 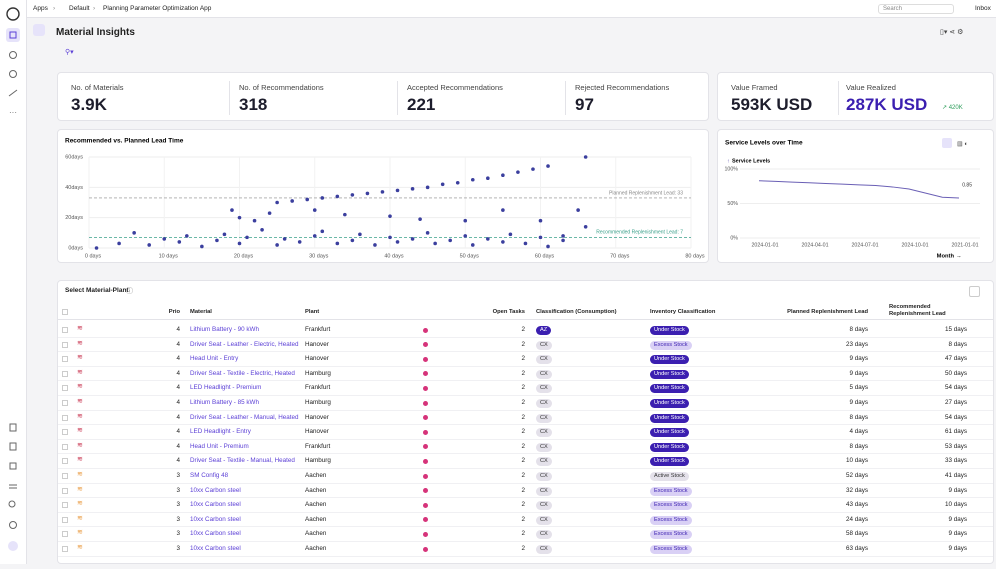 I want to click on material-link: SM Config 48, so click(x=209, y=475).